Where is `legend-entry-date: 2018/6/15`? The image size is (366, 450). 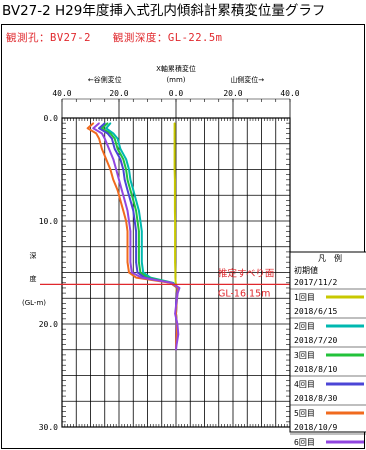 legend-entry-date: 2018/6/15 is located at coordinates (316, 311).